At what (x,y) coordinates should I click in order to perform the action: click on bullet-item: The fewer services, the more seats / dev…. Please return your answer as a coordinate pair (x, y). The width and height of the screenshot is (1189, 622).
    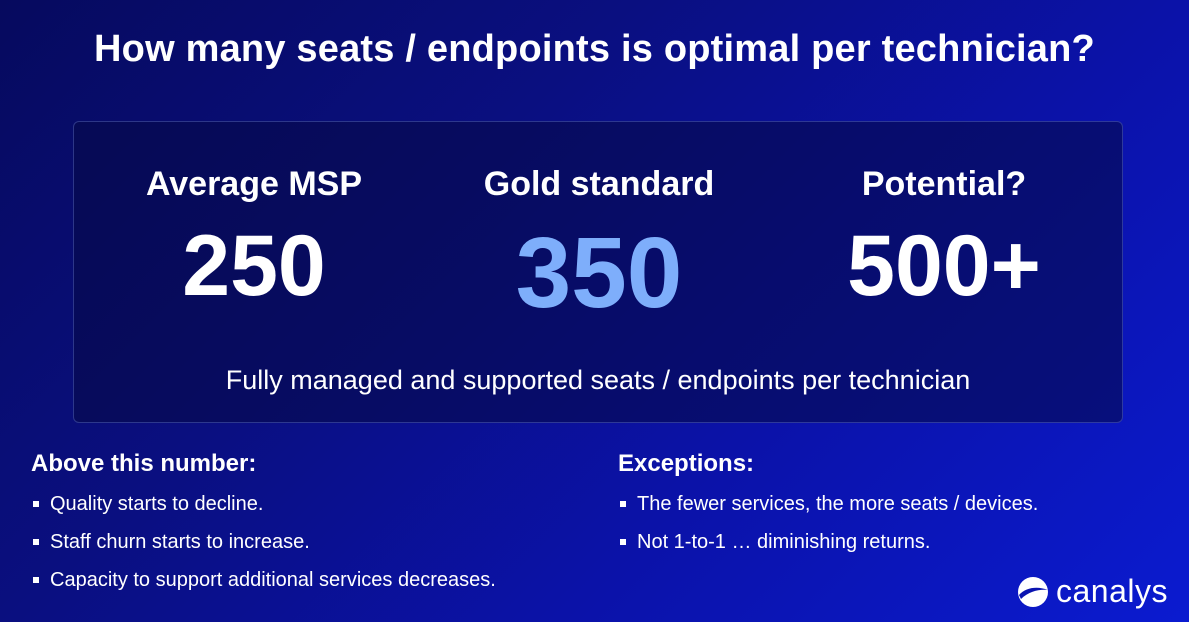
    Looking at the image, I should click on (828, 511).